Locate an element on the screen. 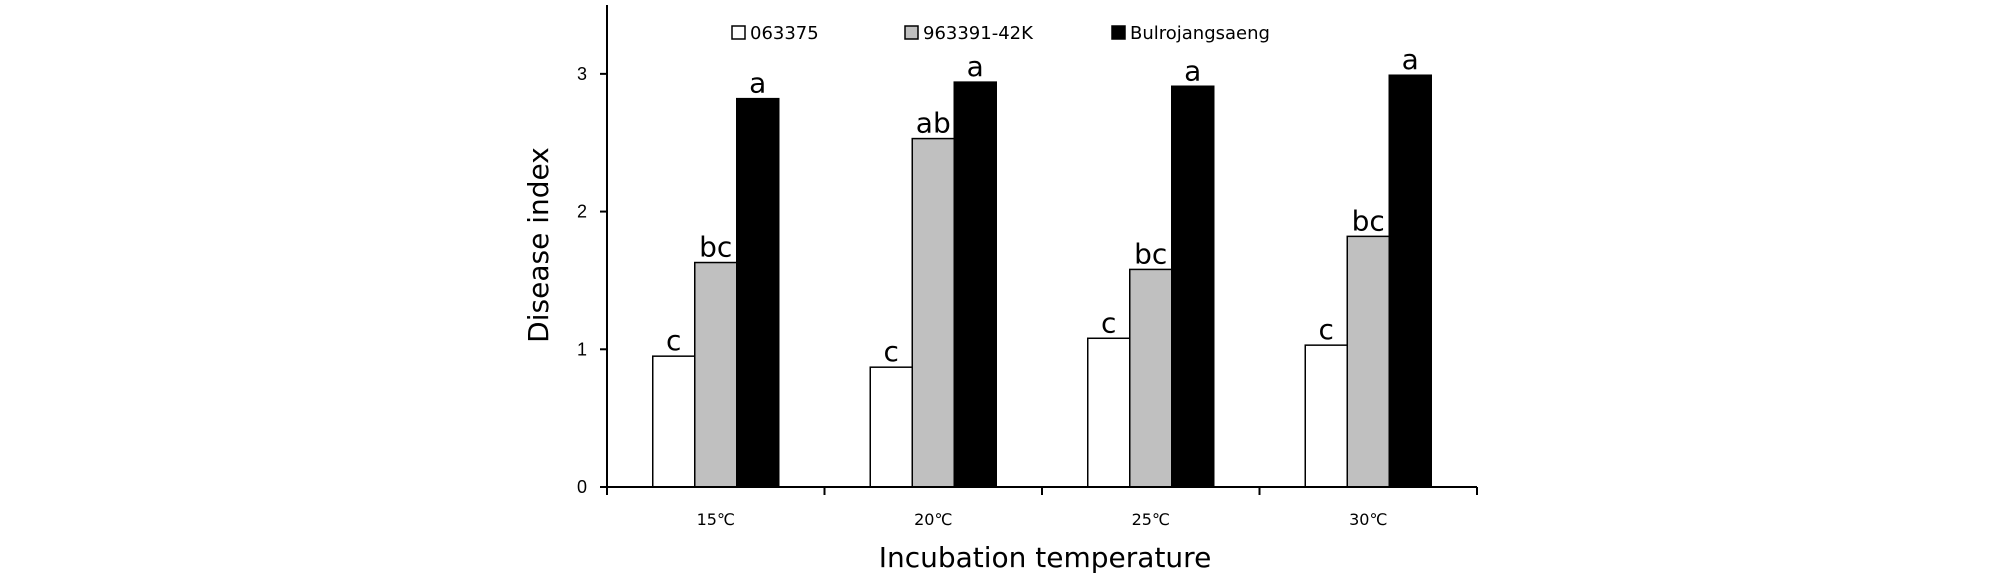  legend-label-1: 063375 is located at coordinates (784, 33).